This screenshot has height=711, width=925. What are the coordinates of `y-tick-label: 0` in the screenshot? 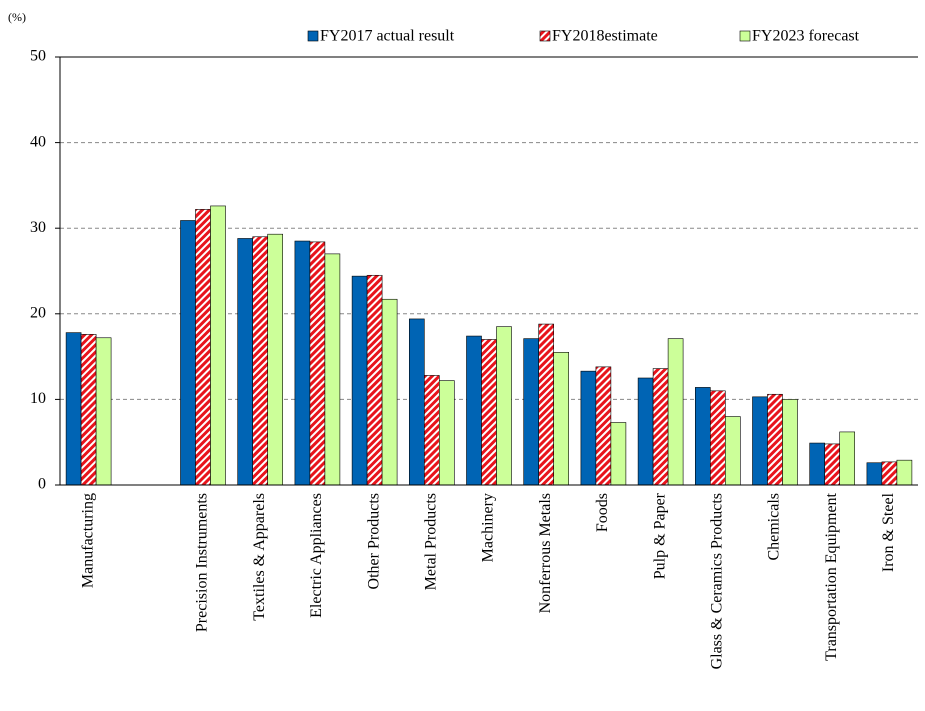 It's located at (42, 484).